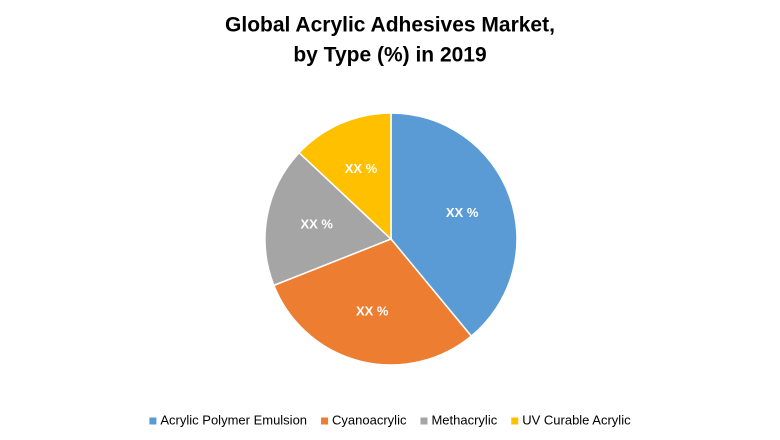  Describe the element at coordinates (576, 419) in the screenshot. I see `legend-label: UV Curable Acrylic` at that location.